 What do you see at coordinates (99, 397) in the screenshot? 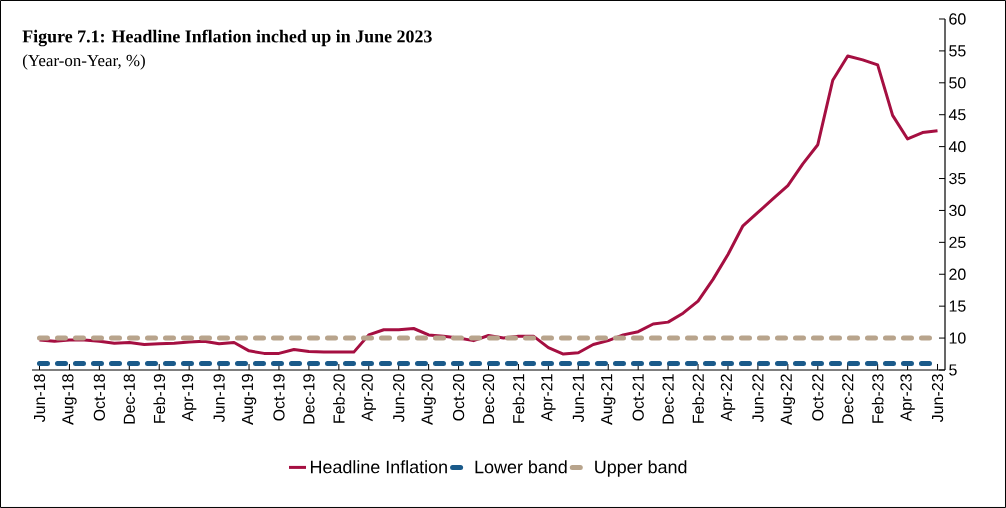
I see `x-tick-label: Oct-18` at bounding box center [99, 397].